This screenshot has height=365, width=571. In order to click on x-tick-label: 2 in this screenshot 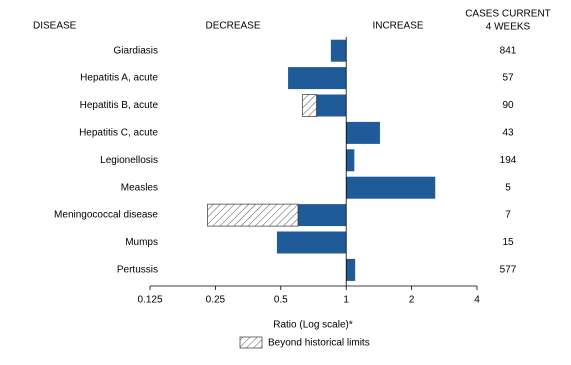, I will do `click(412, 300)`.